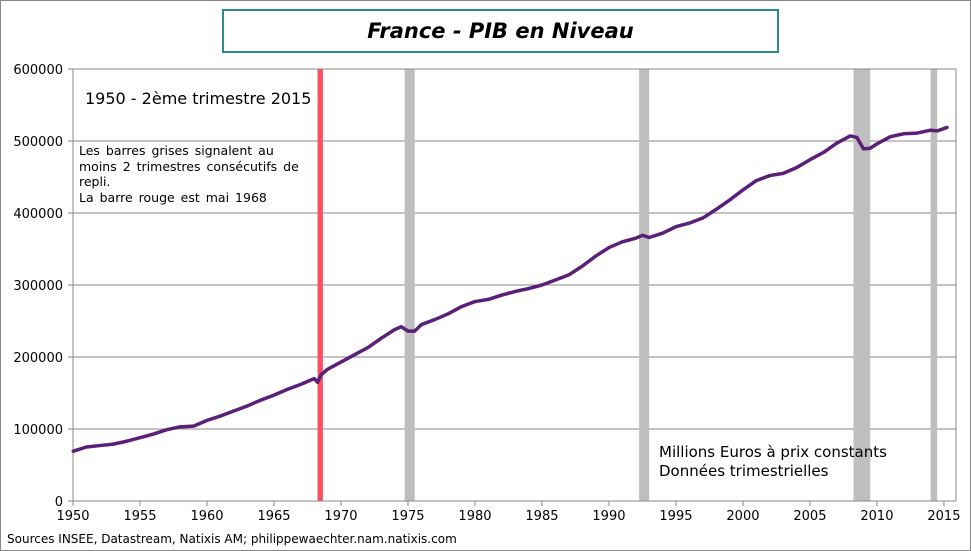 This screenshot has width=971, height=551. Describe the element at coordinates (474, 516) in the screenshot. I see `x-tick-label: 1980` at that location.